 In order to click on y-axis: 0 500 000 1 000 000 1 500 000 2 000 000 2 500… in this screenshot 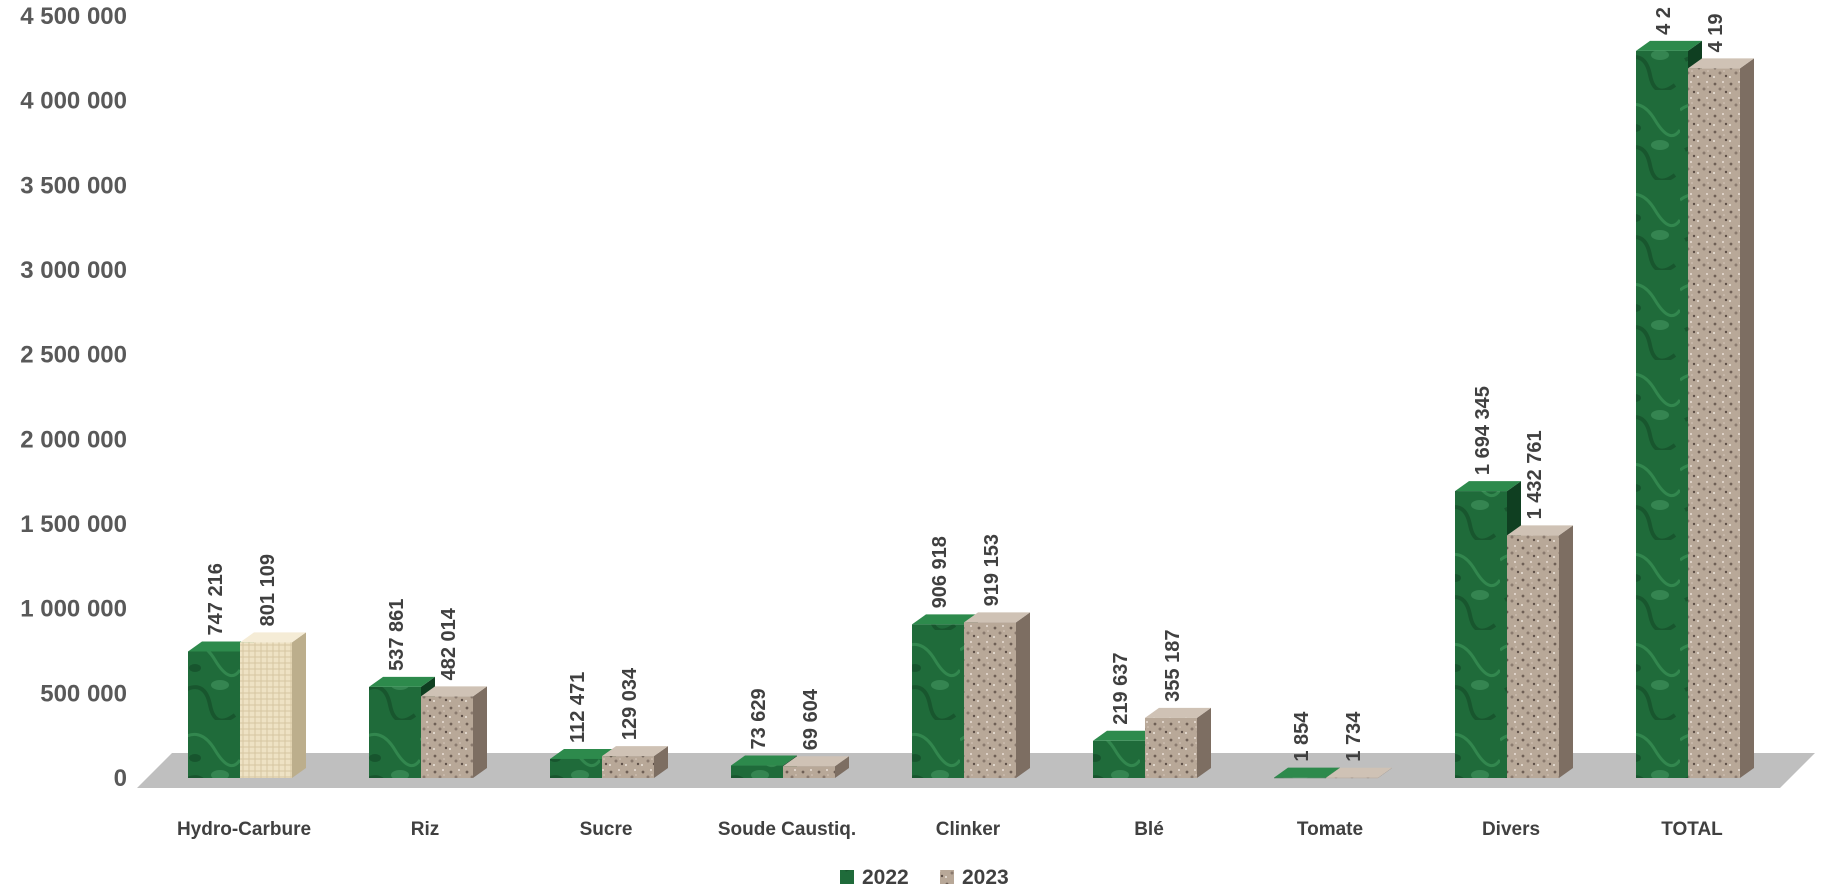, I will do `click(73, 397)`.